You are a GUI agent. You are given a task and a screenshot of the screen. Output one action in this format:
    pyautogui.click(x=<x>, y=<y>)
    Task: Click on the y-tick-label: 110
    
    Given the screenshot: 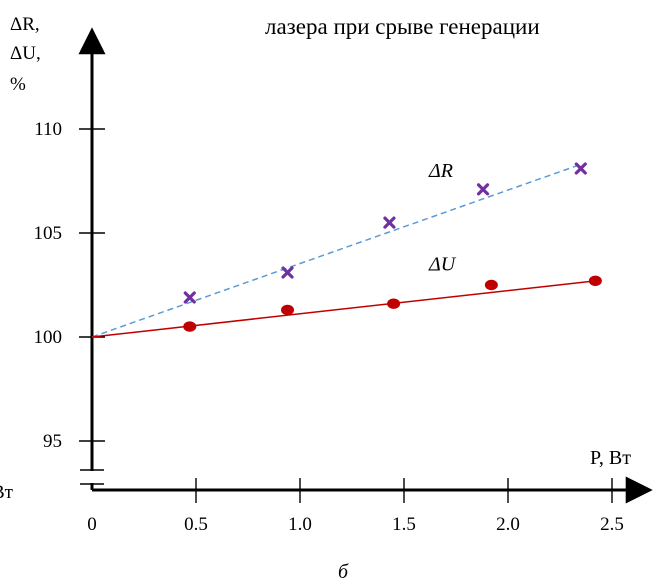 What is the action you would take?
    pyautogui.click(x=48, y=129)
    